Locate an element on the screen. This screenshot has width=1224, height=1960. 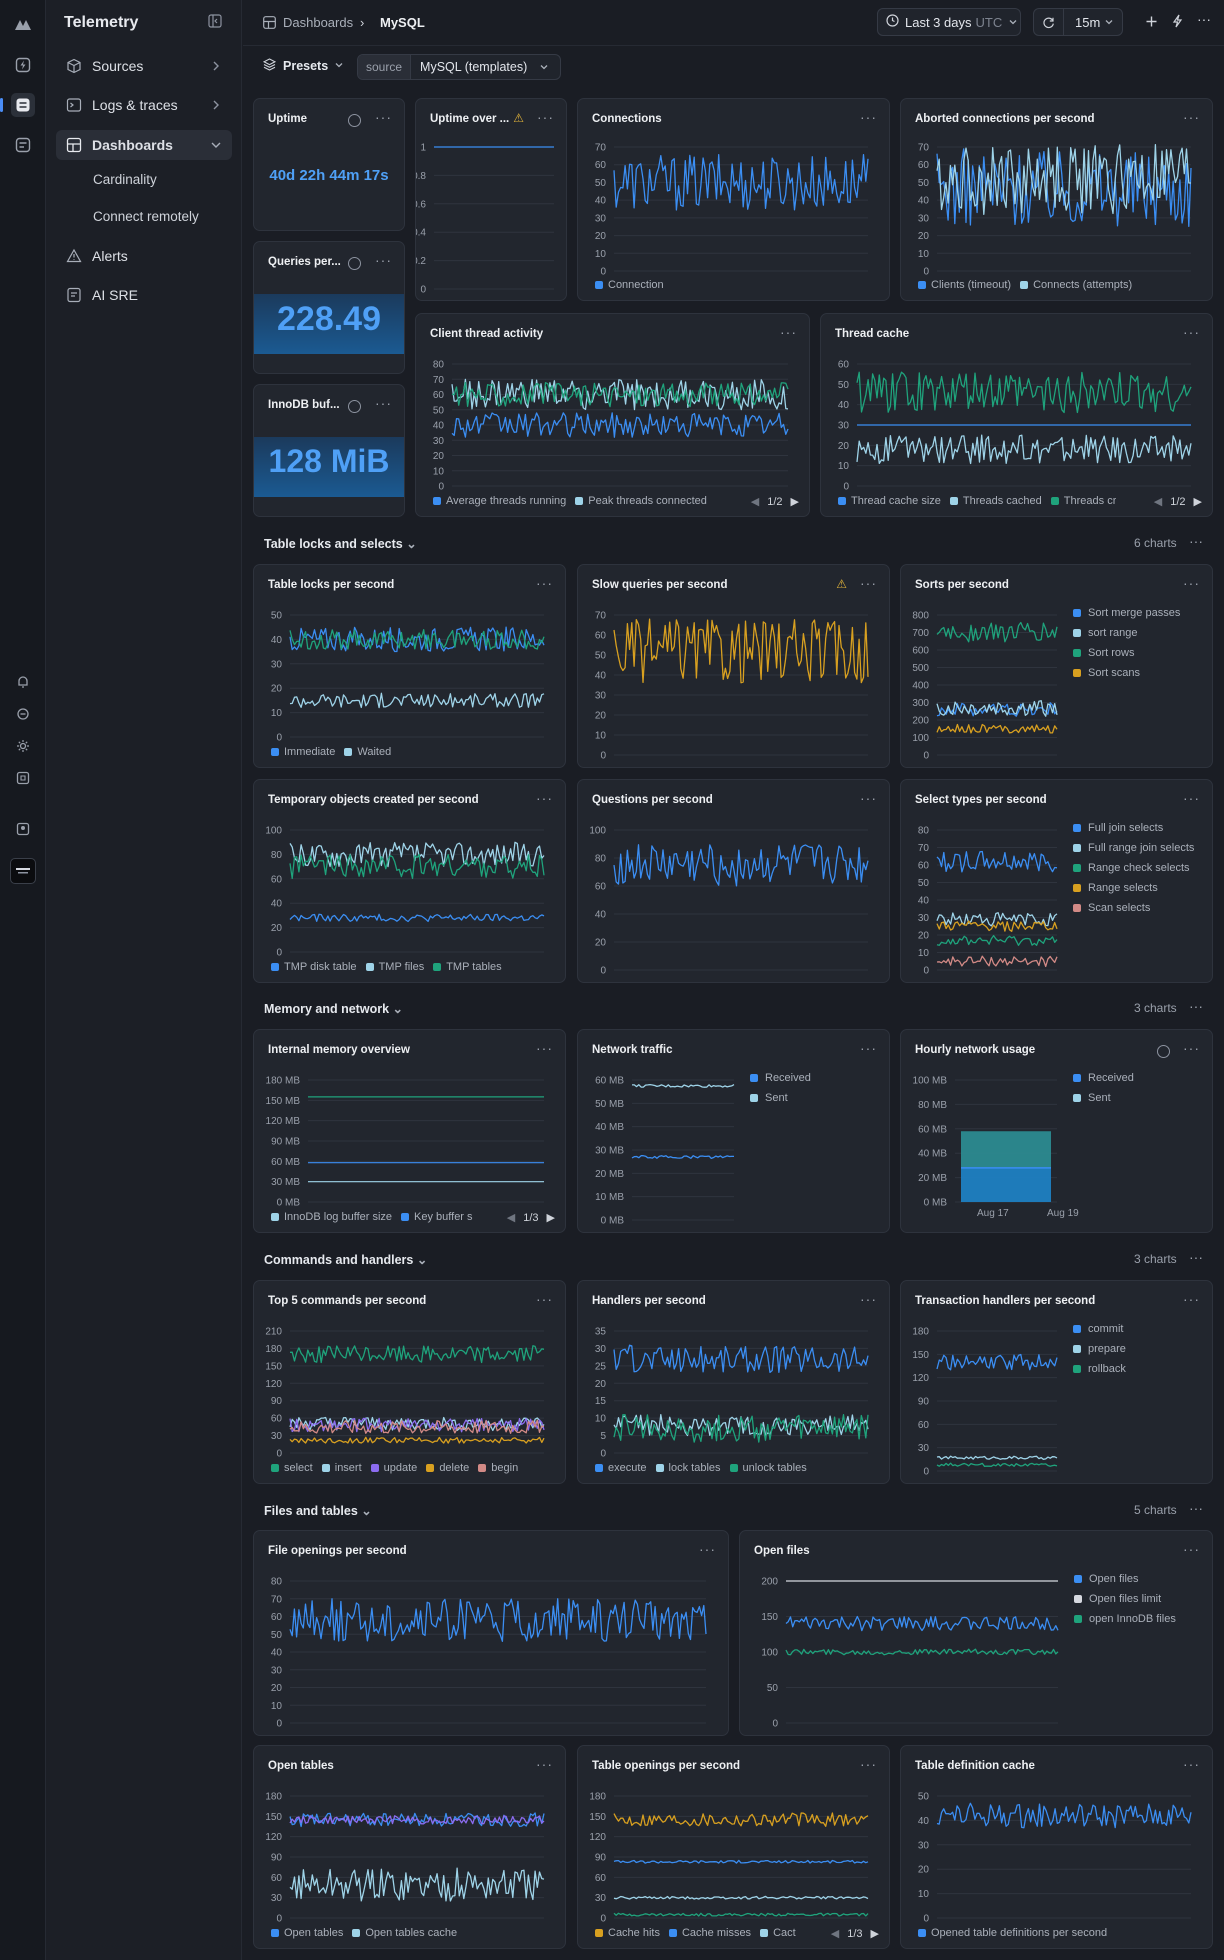
legend-label: Threads cached is located at coordinates (1002, 501).